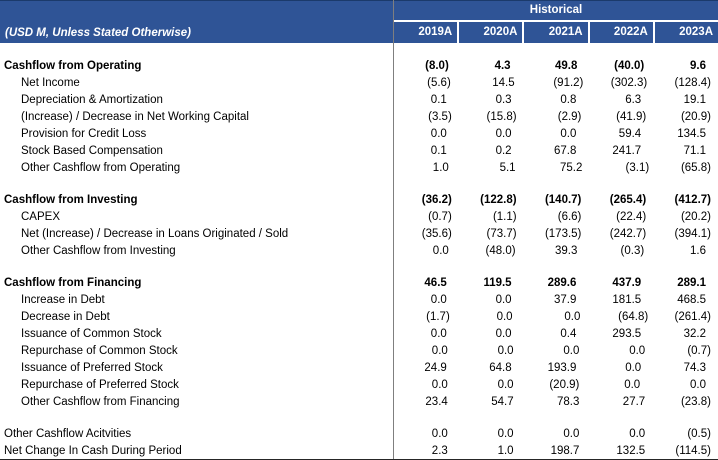 This screenshot has width=718, height=460. What do you see at coordinates (699, 351) in the screenshot?
I see `value-cell: (0.7)` at bounding box center [699, 351].